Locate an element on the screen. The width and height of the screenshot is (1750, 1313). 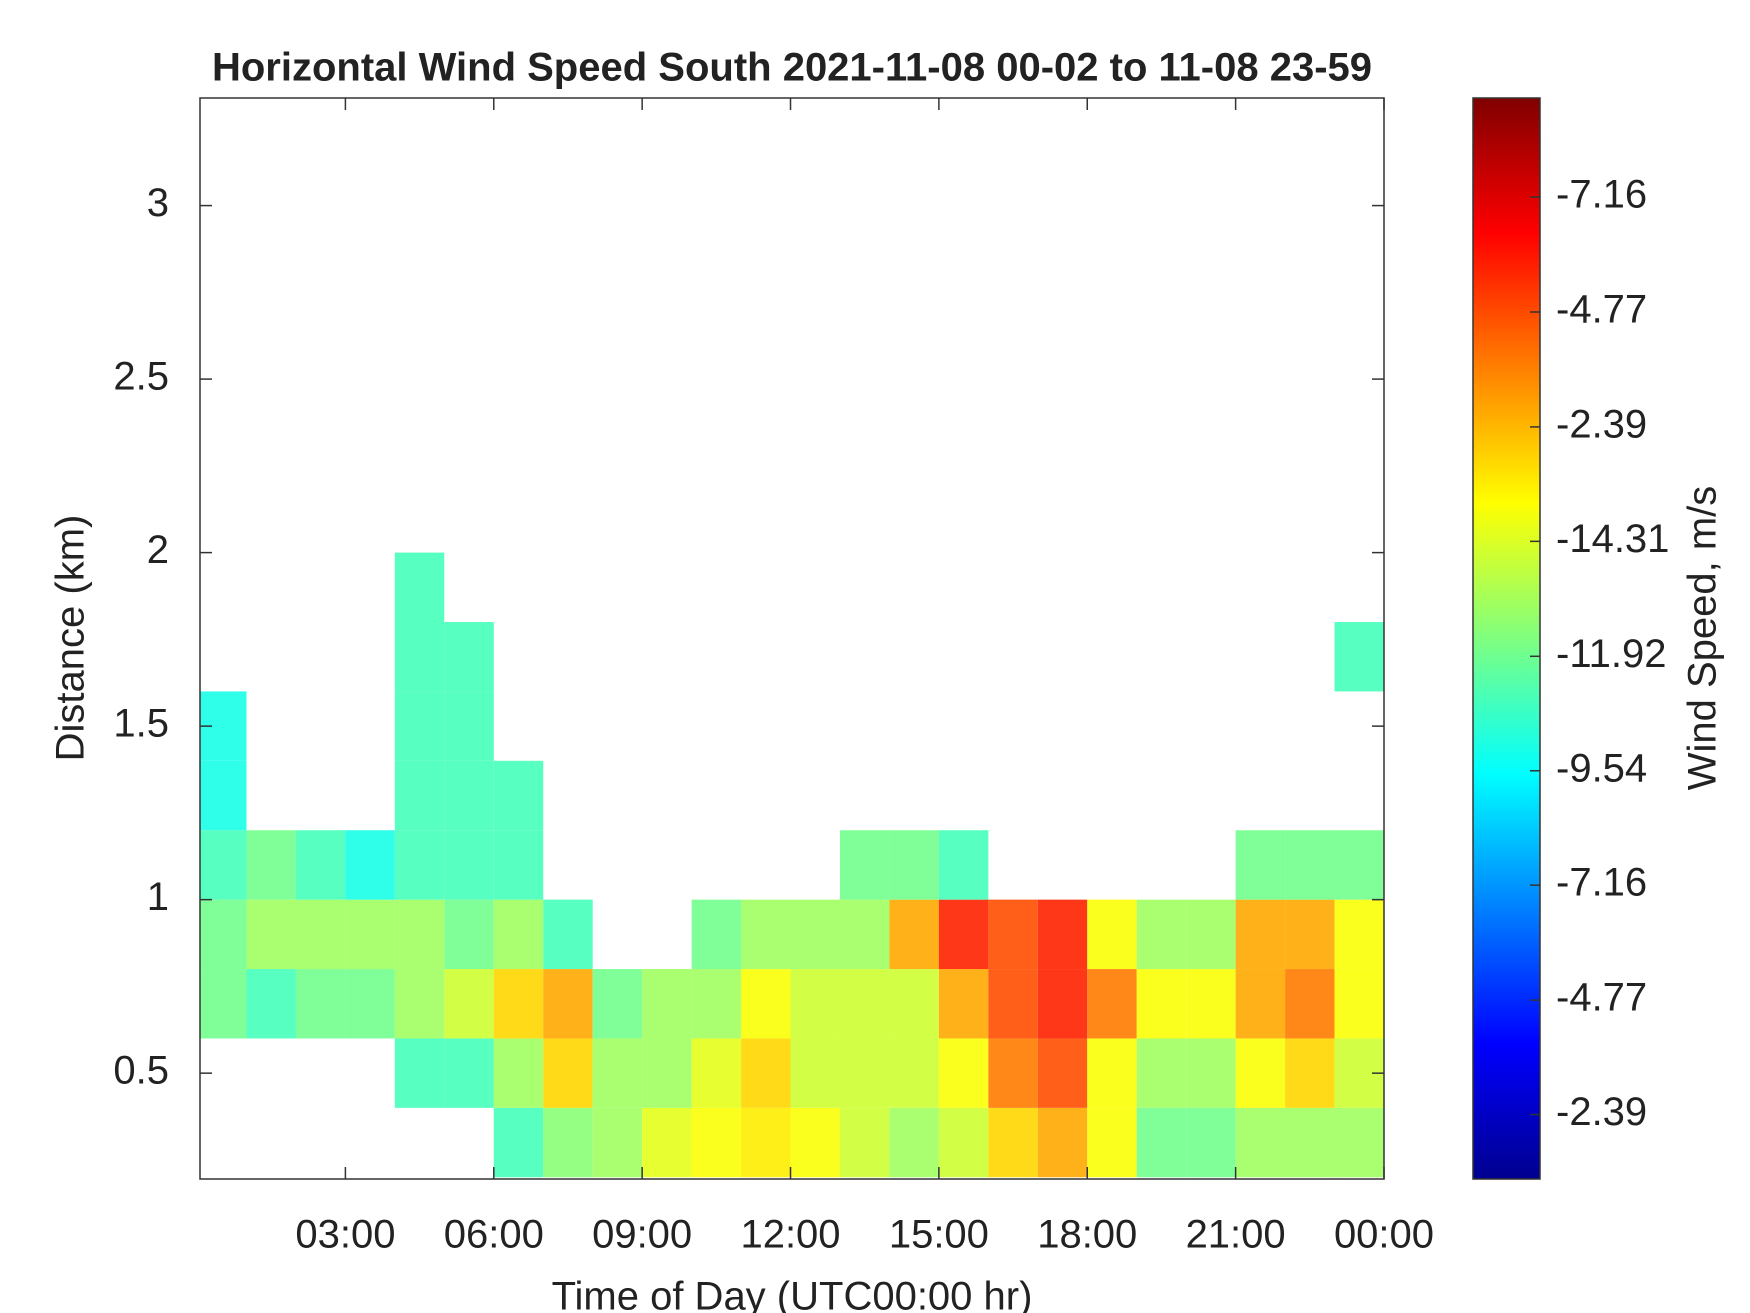
x-tick-label: 06:00 is located at coordinates (494, 1235).